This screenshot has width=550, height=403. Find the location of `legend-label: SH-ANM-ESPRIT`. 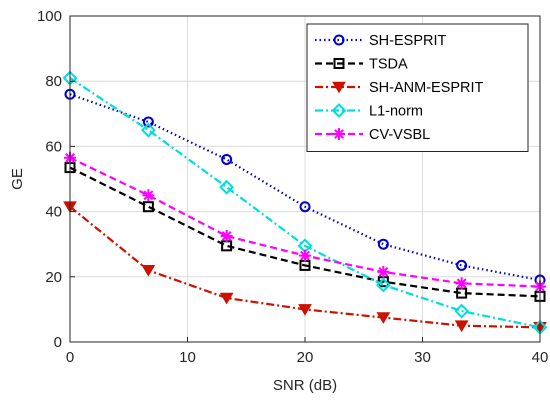

legend-label: SH-ANM-ESPRIT is located at coordinates (426, 88).